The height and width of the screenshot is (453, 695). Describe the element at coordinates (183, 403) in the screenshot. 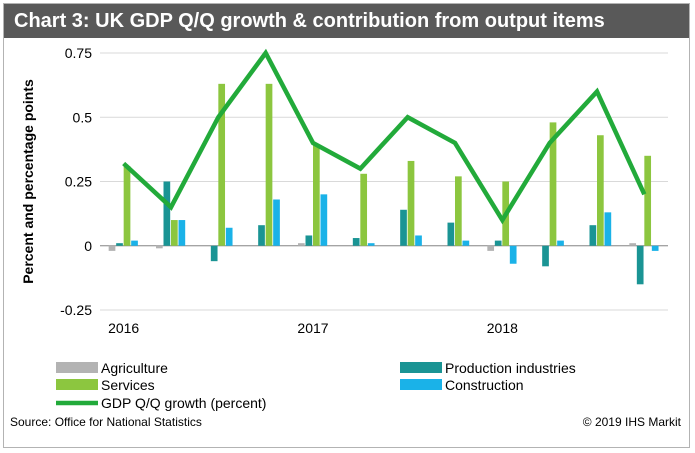

I see `legend-label: GDP Q/Q growth (percent)` at that location.